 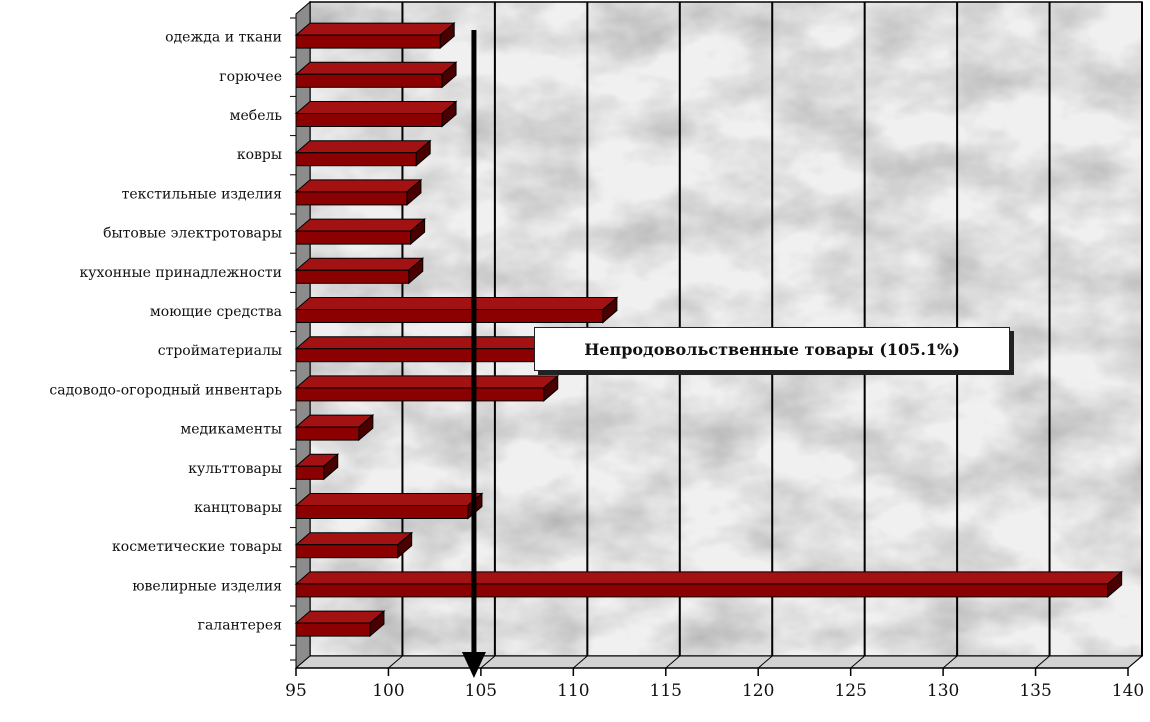 What do you see at coordinates (772, 349) in the screenshot?
I see `annotation-box: Непродовольственные товары (105.1%)` at bounding box center [772, 349].